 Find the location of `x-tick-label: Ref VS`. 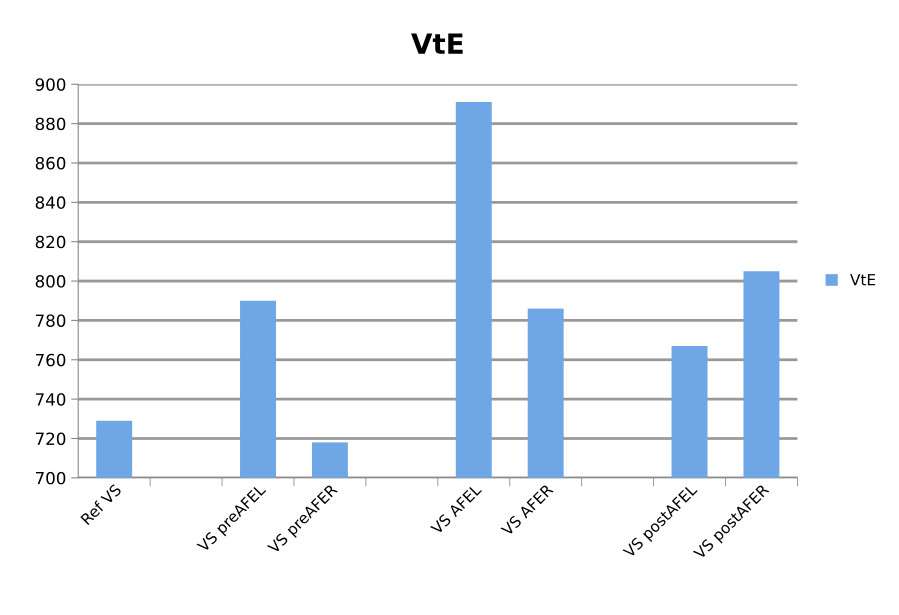

x-tick-label: Ref VS is located at coordinates (101, 504).